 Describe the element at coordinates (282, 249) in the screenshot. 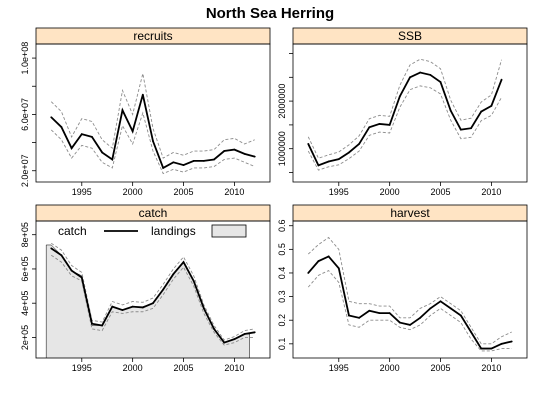

I see `y-tick-label: 0.5` at that location.